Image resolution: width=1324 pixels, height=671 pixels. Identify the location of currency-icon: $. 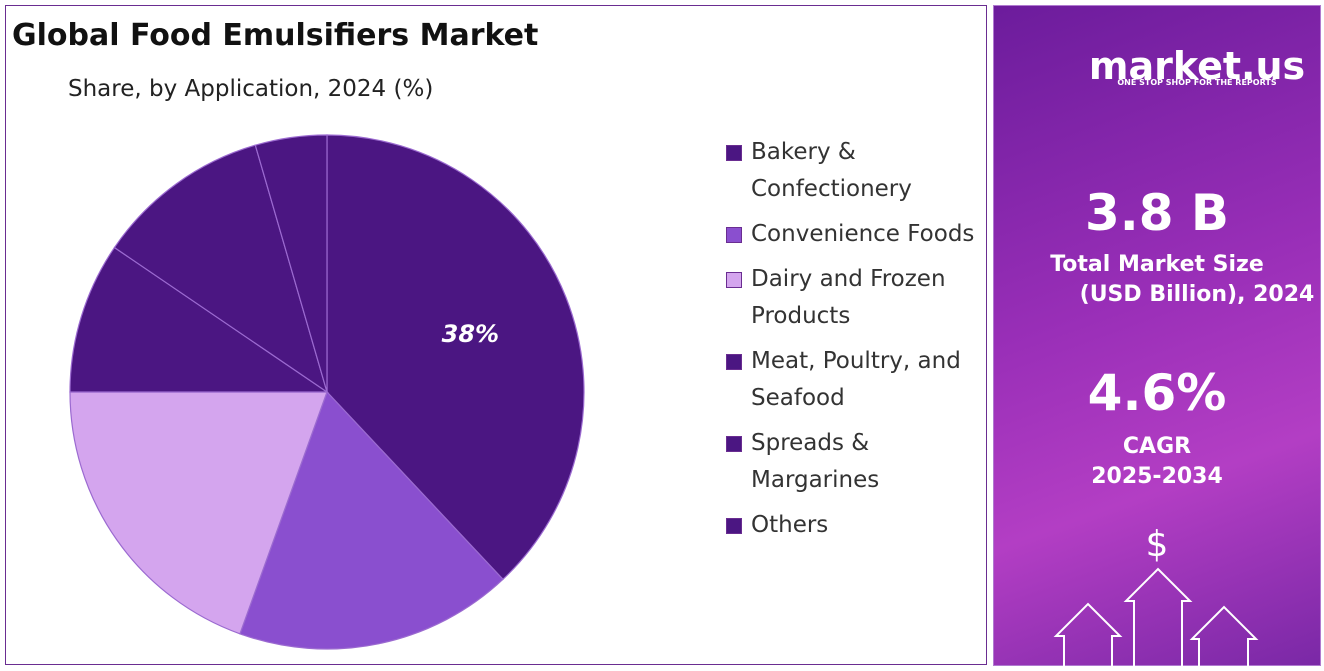
(1157, 544).